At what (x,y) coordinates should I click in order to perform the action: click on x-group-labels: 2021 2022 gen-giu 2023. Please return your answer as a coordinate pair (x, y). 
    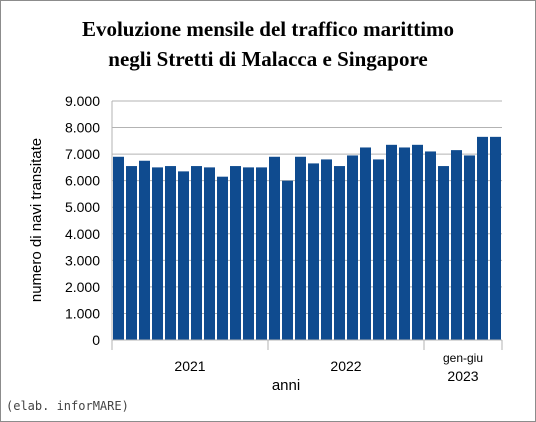
    Looking at the image, I should click on (328, 367).